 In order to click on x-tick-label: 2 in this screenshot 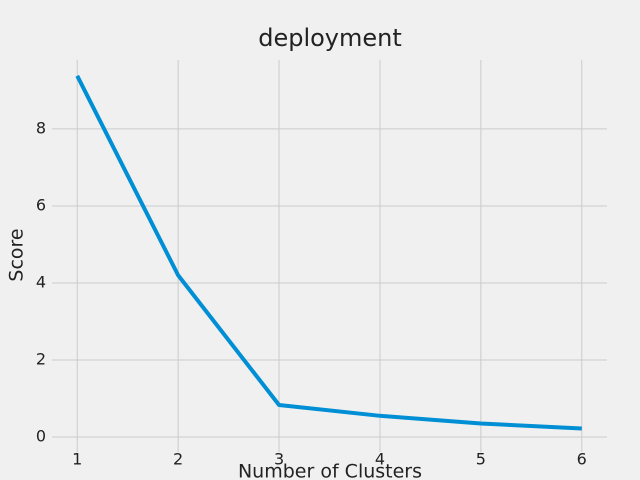, I will do `click(178, 459)`.